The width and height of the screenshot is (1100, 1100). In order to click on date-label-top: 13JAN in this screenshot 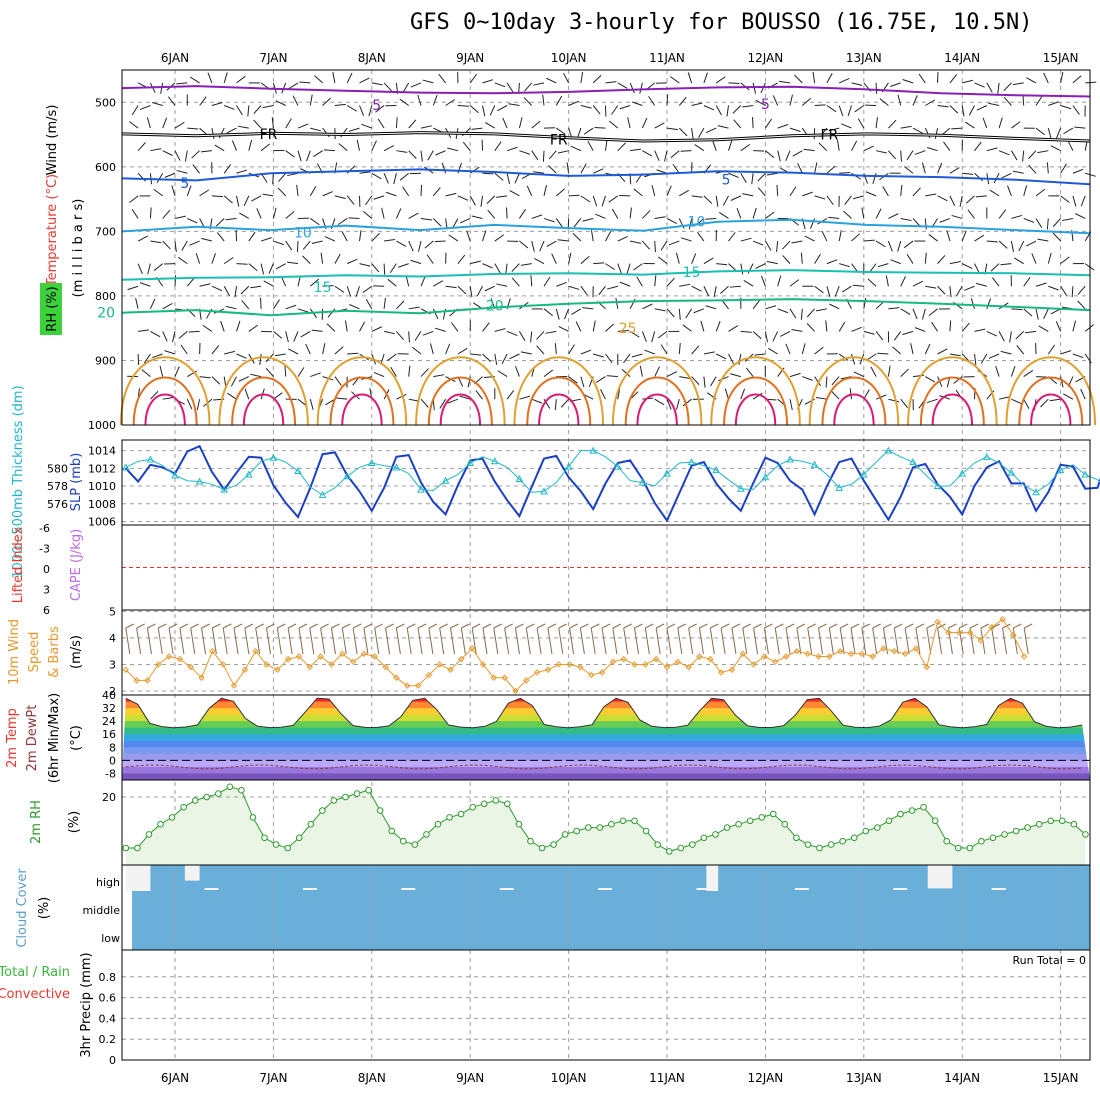, I will do `click(864, 58)`.